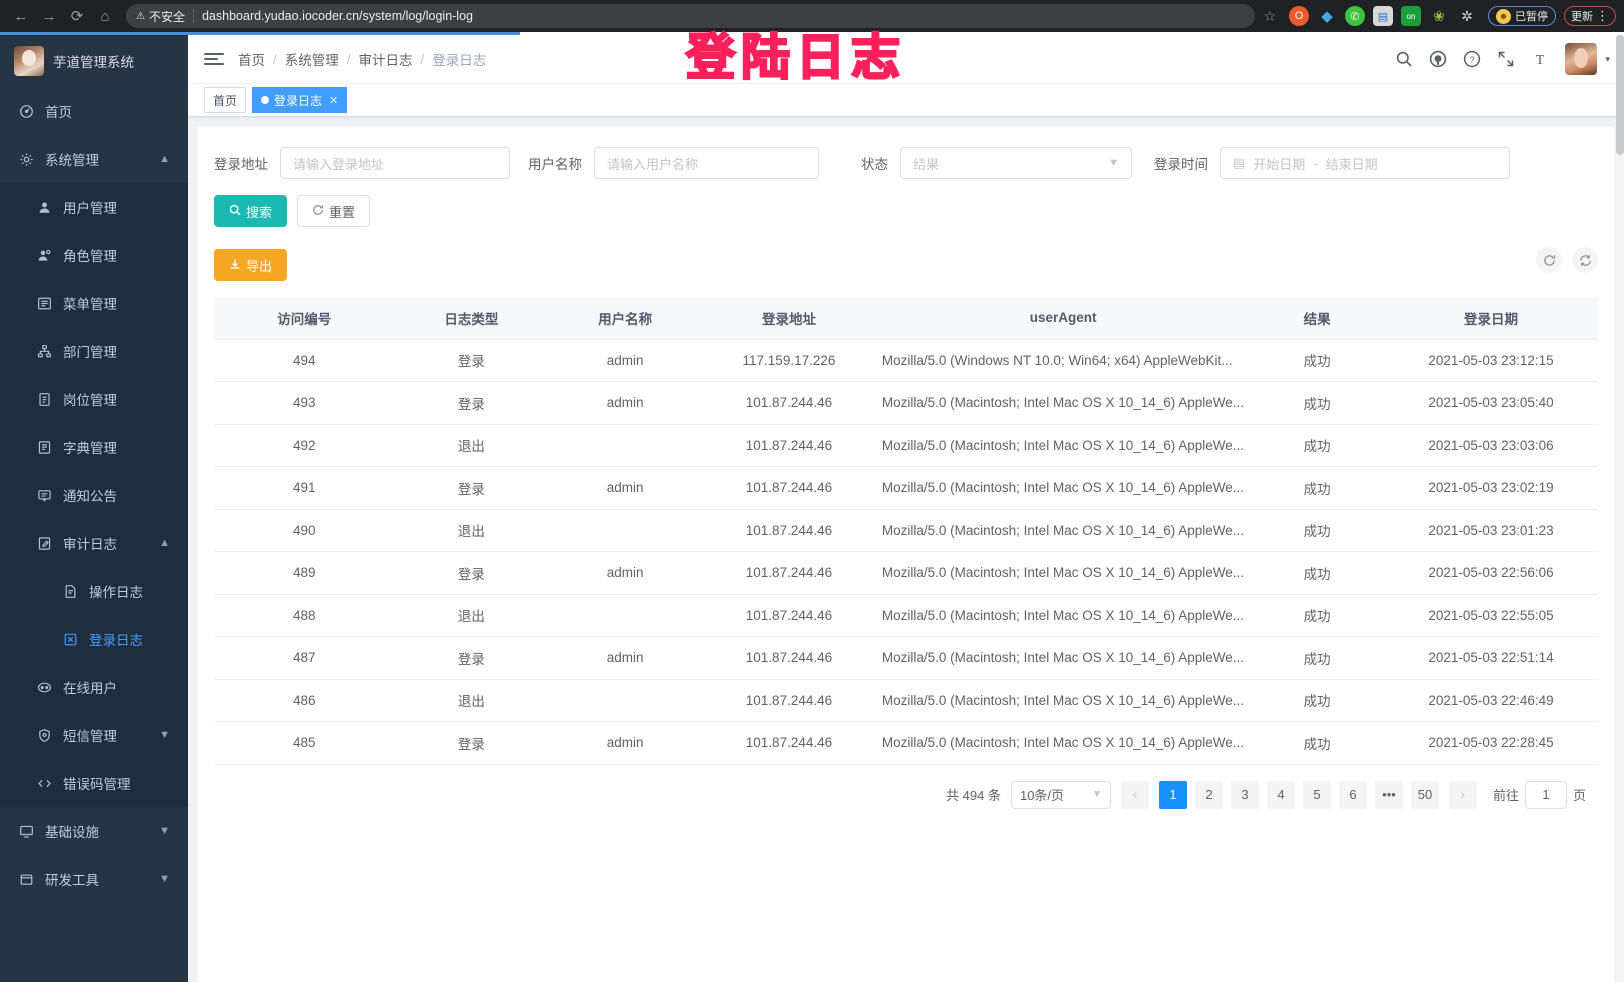 The height and width of the screenshot is (982, 1624). I want to click on page-button-3: 3, so click(1244, 794).